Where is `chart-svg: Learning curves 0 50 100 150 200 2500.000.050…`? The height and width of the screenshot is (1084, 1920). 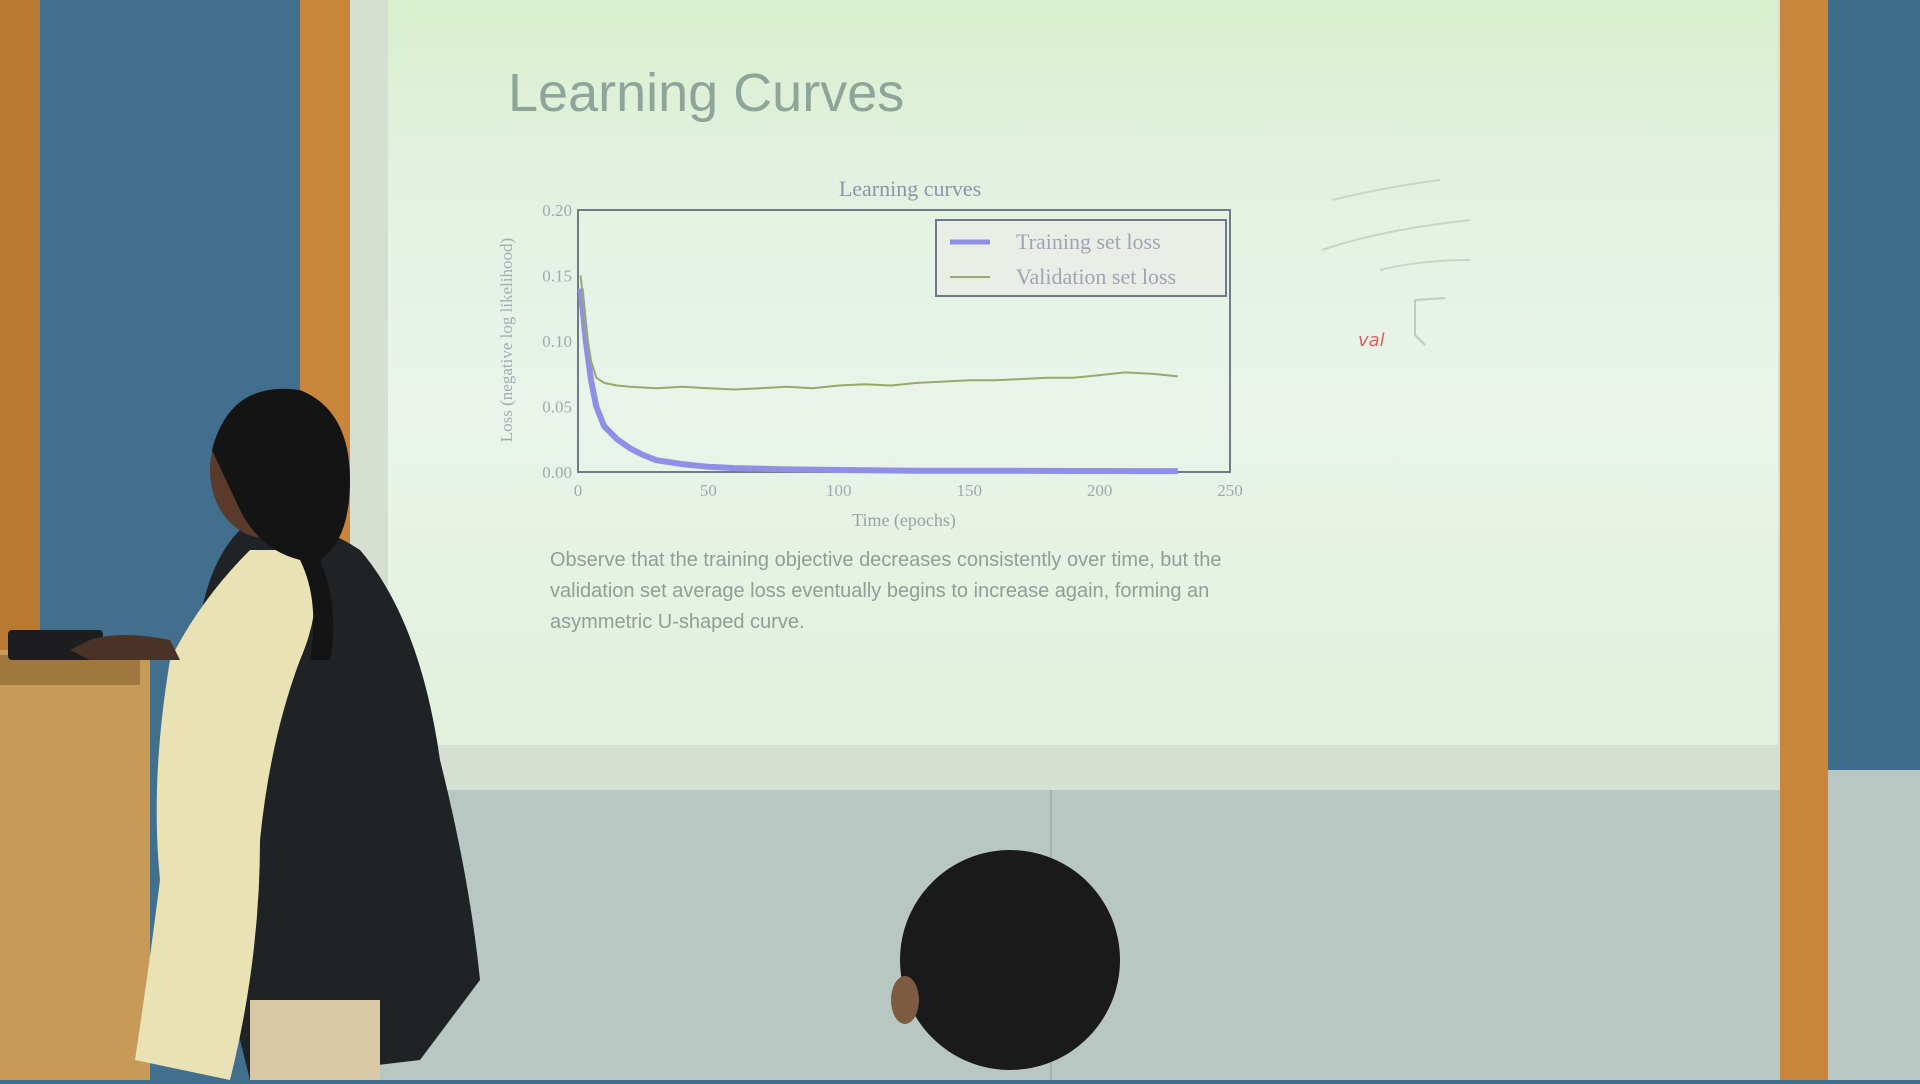 chart-svg: Learning curves 0 50 100 150 200 2500.000.050… is located at coordinates (870, 353).